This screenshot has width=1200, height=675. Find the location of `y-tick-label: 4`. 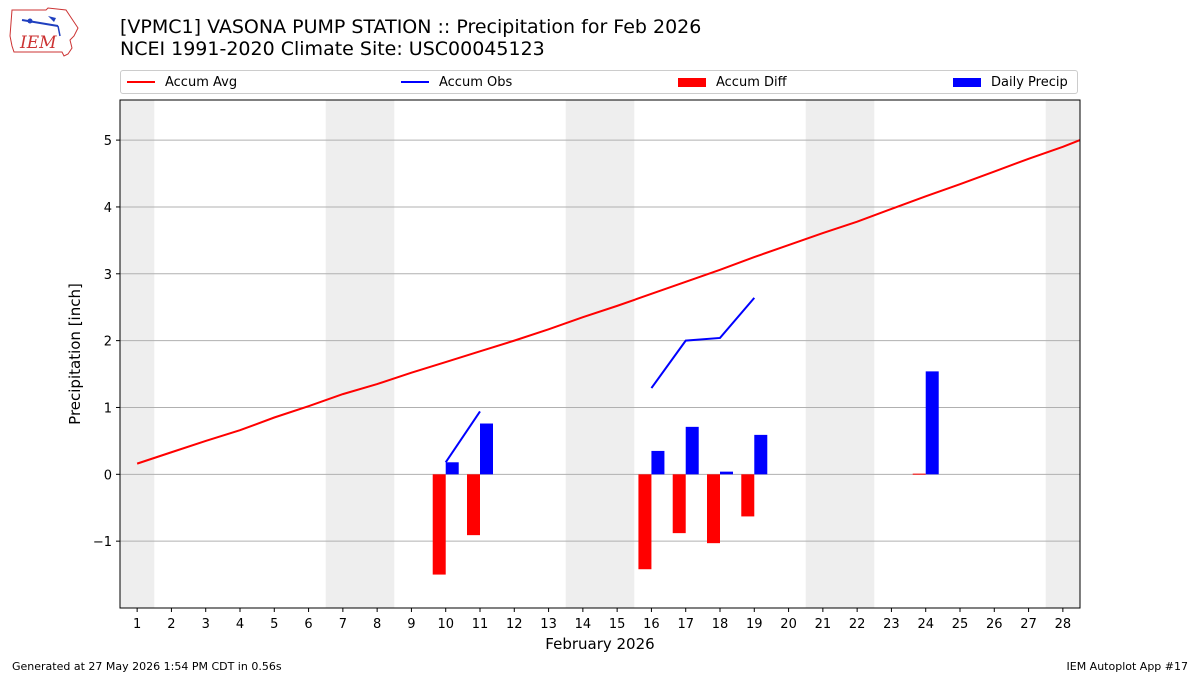

y-tick-label: 4 is located at coordinates (108, 208).